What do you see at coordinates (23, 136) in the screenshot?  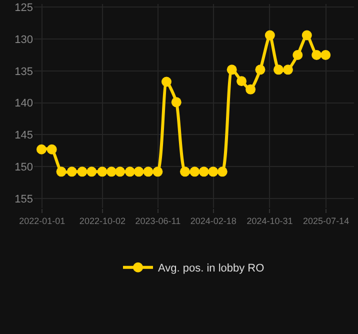 I see `y-tick-label: 145` at bounding box center [23, 136].